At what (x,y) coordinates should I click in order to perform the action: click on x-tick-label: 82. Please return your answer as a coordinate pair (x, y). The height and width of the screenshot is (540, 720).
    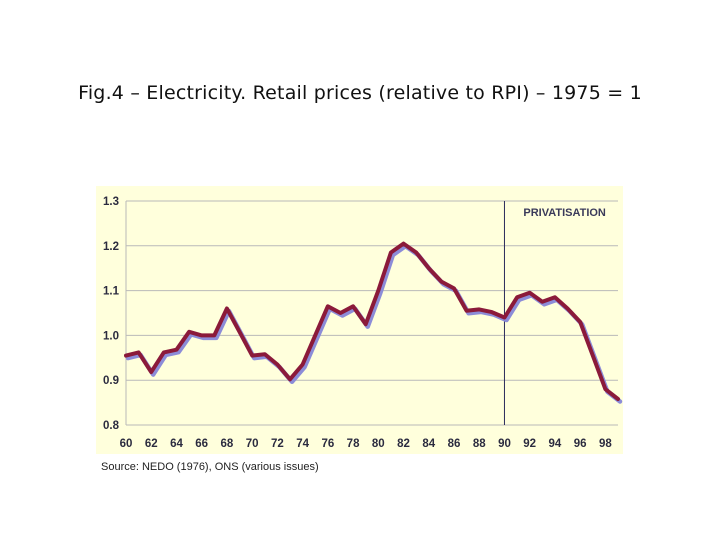
    Looking at the image, I should click on (403, 444).